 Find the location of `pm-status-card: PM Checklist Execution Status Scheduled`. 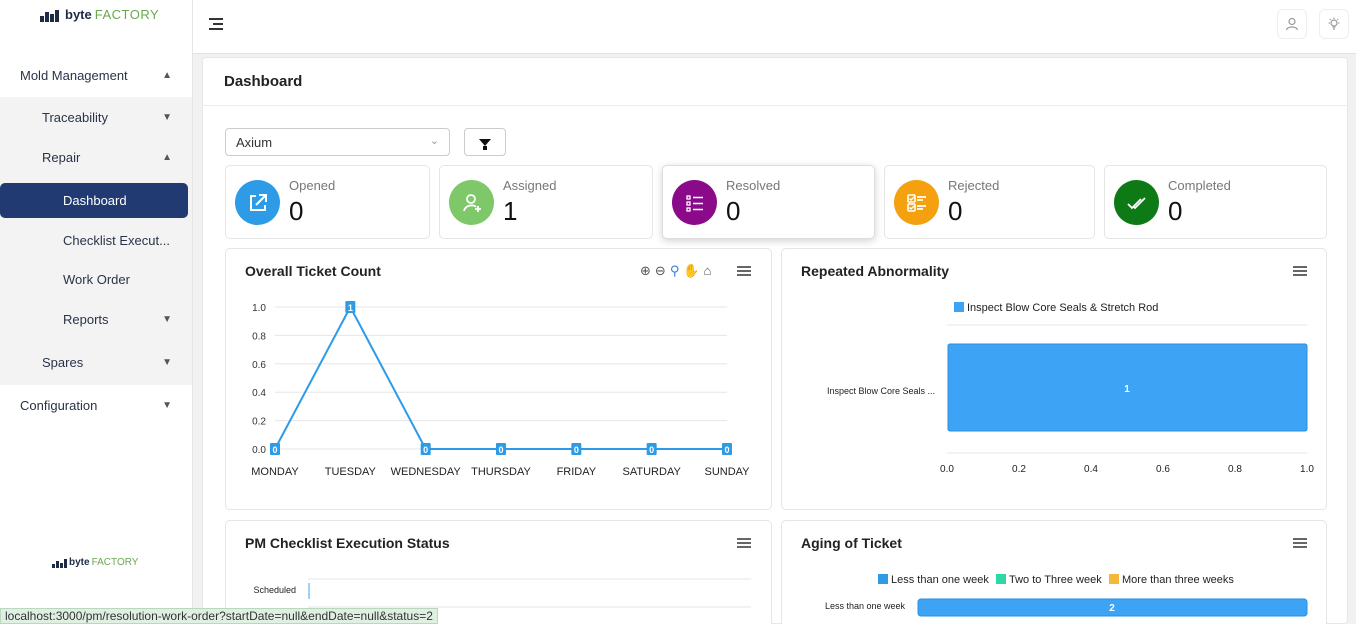

pm-status-card: PM Checklist Execution Status Scheduled is located at coordinates (498, 572).